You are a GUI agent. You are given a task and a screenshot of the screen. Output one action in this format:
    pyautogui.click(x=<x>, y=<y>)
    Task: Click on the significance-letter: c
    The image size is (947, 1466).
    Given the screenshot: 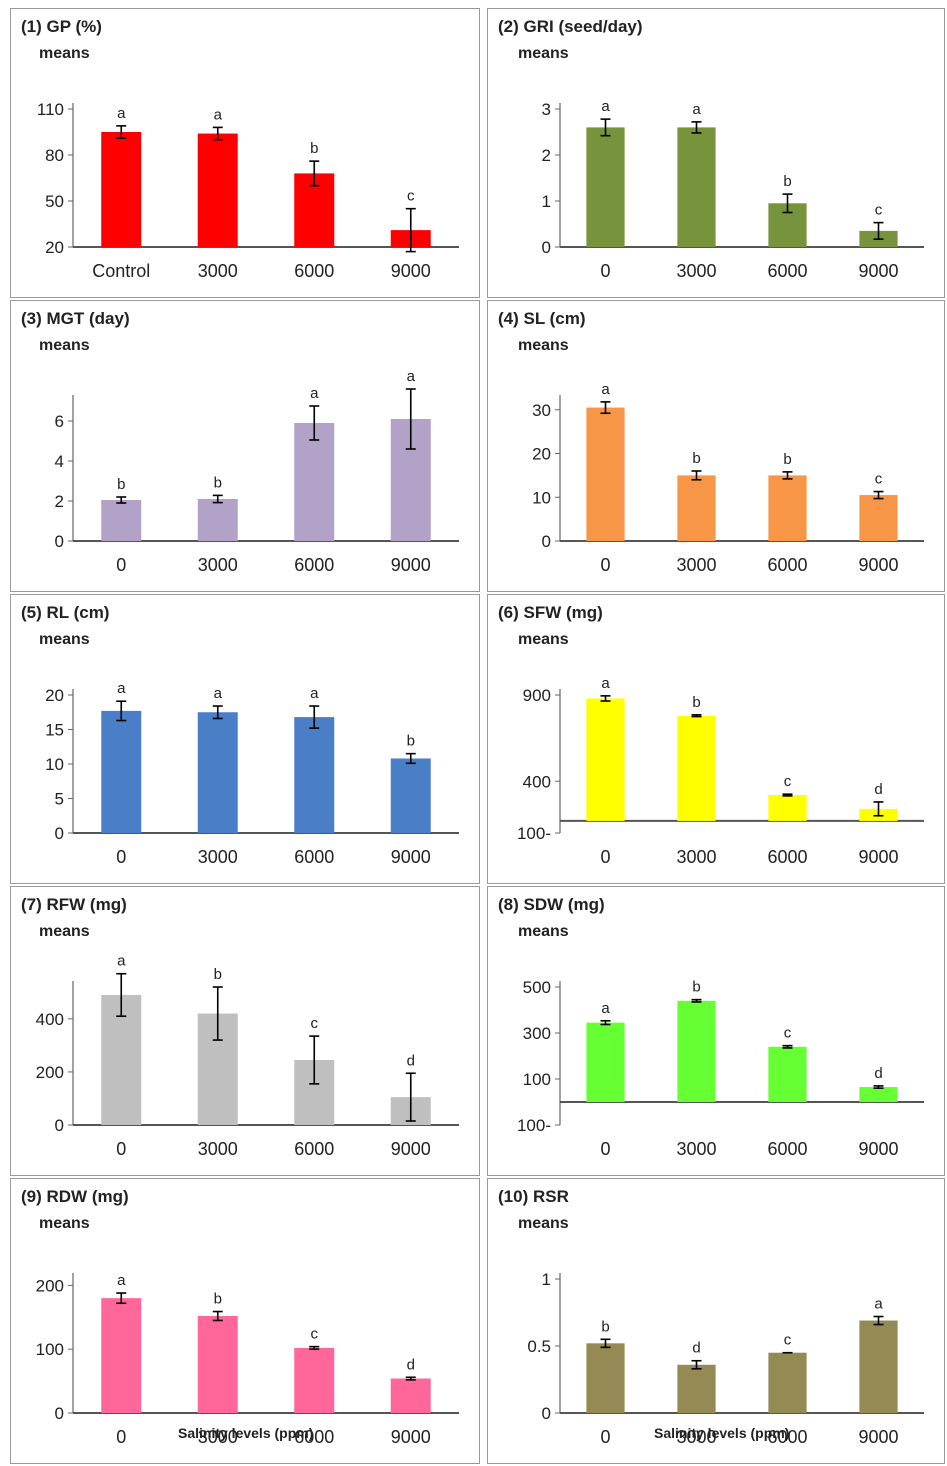 What is the action you would take?
    pyautogui.click(x=788, y=1340)
    